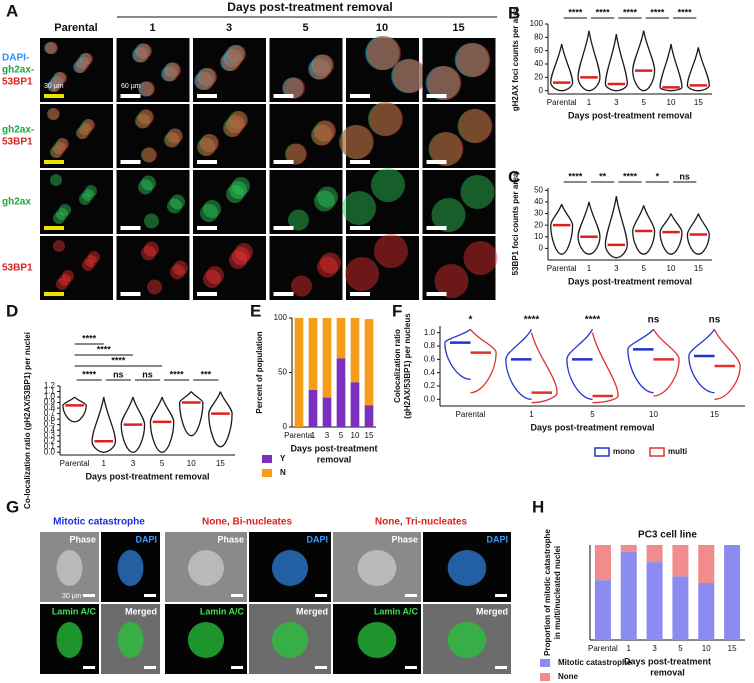  Describe the element at coordinates (616, 102) in the screenshot. I see `x-tick-label: 3` at that location.